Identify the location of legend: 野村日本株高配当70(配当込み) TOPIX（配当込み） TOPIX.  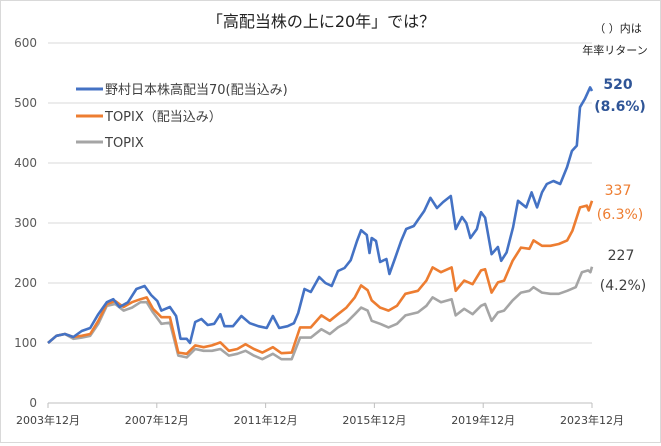
(182, 116).